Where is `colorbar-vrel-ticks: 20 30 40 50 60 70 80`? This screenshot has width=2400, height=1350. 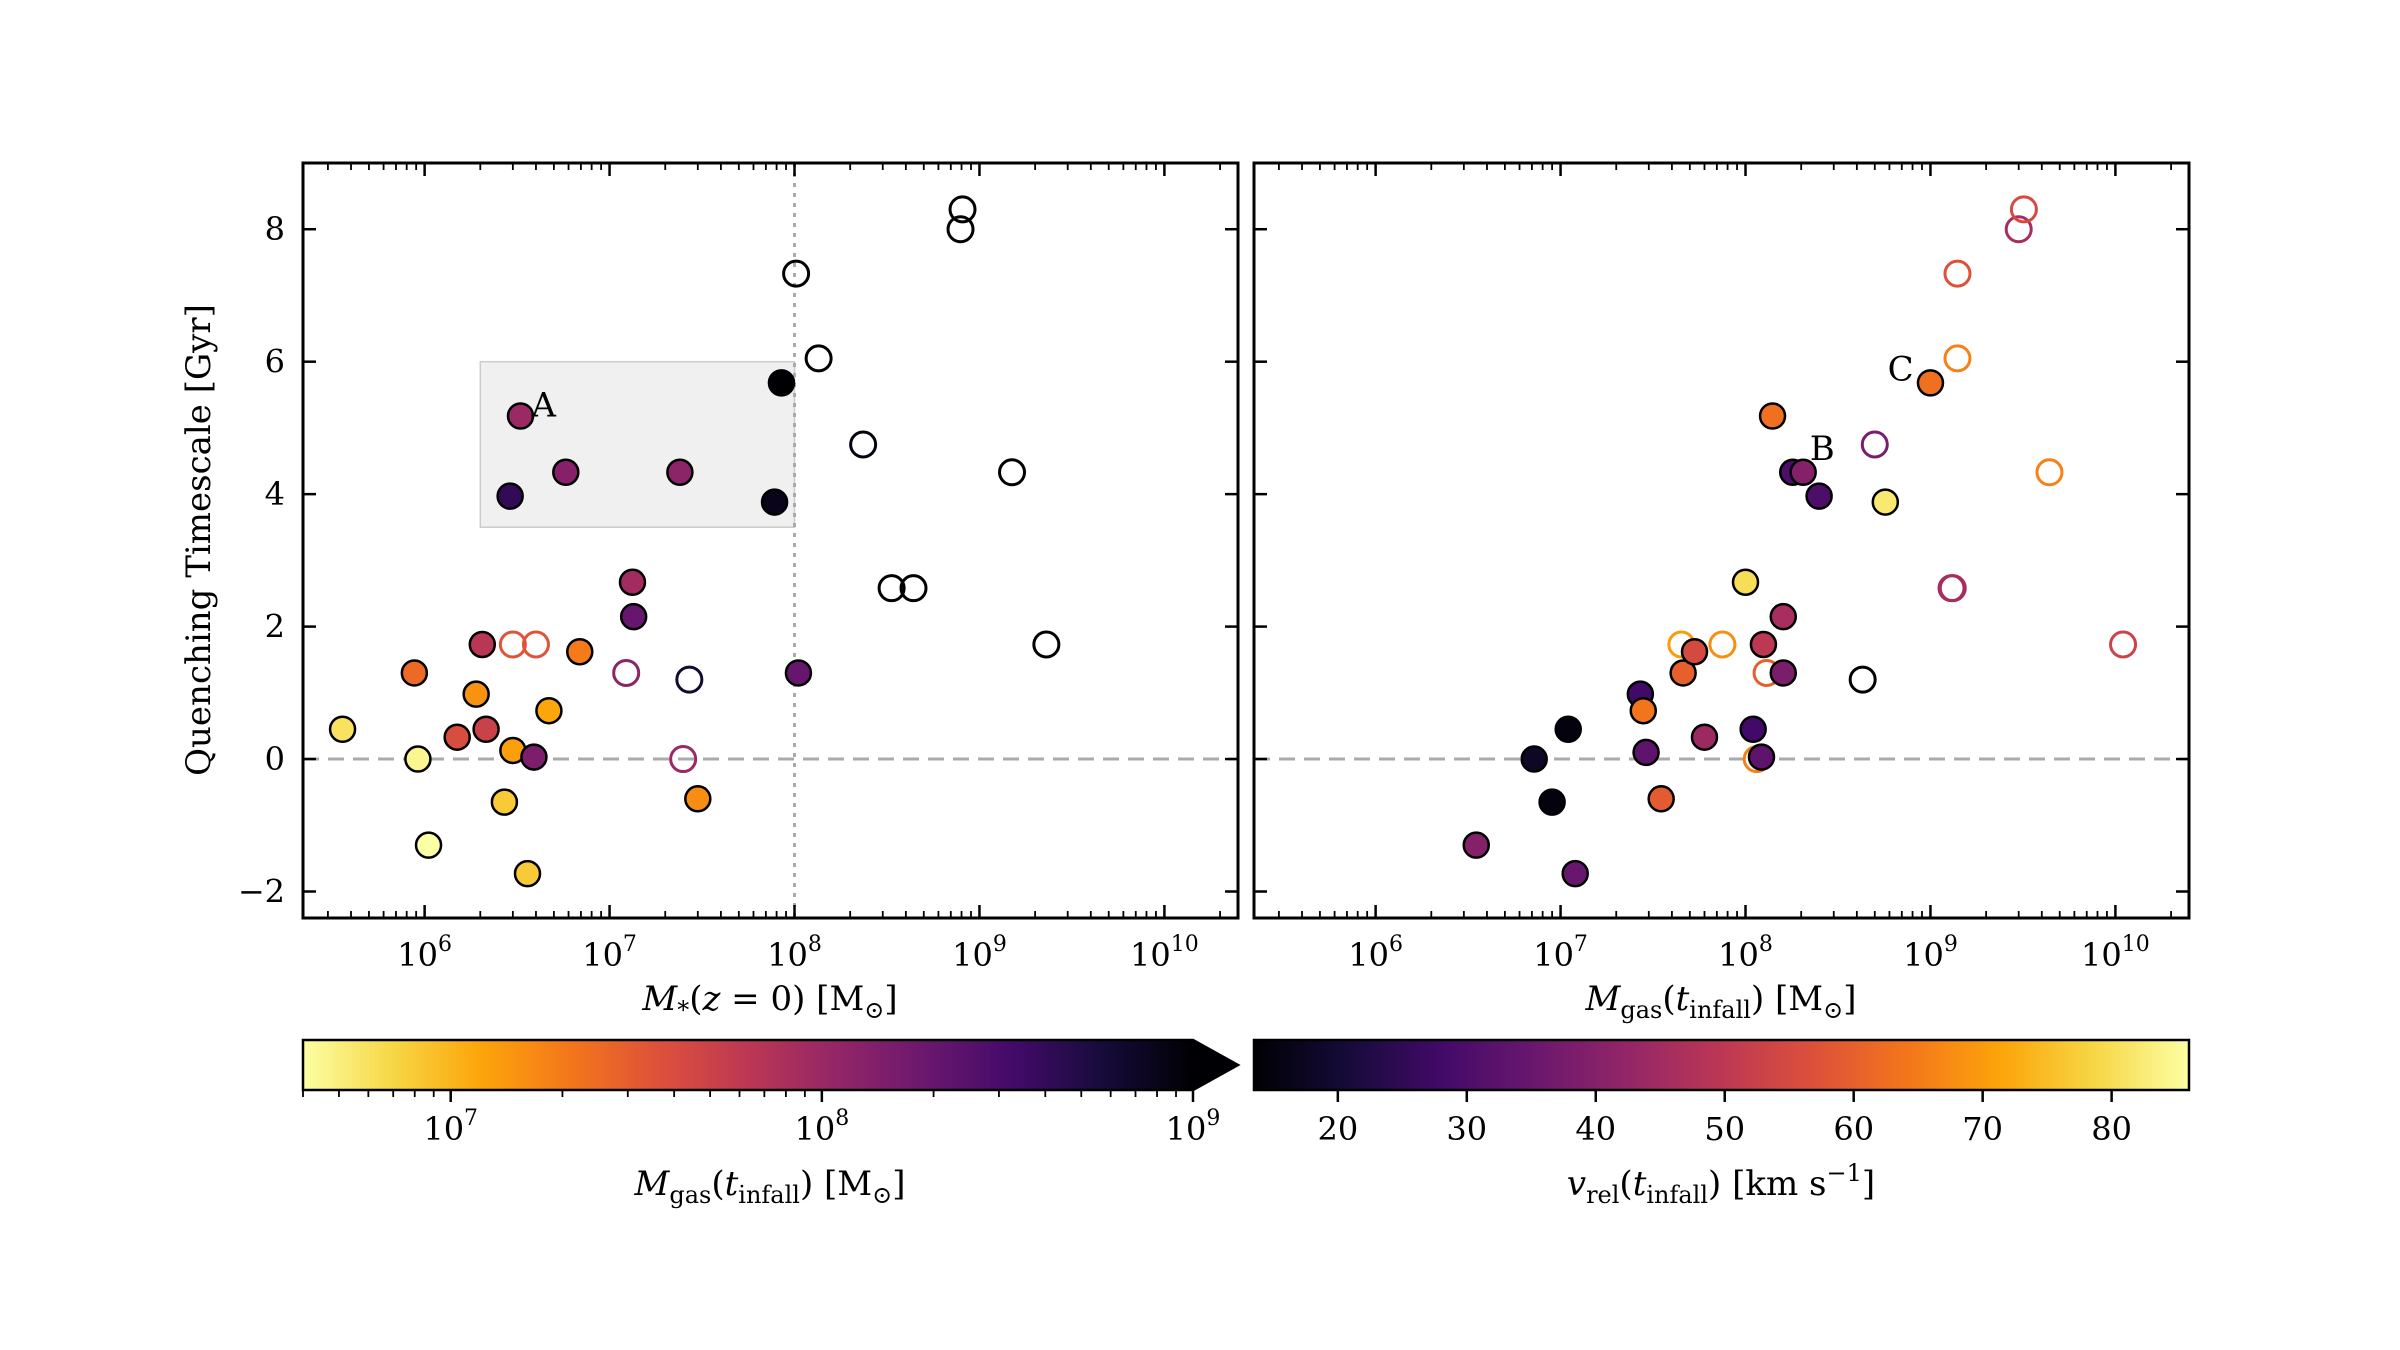 colorbar-vrel-ticks: 20 30 40 50 60 70 80 is located at coordinates (1724, 1119).